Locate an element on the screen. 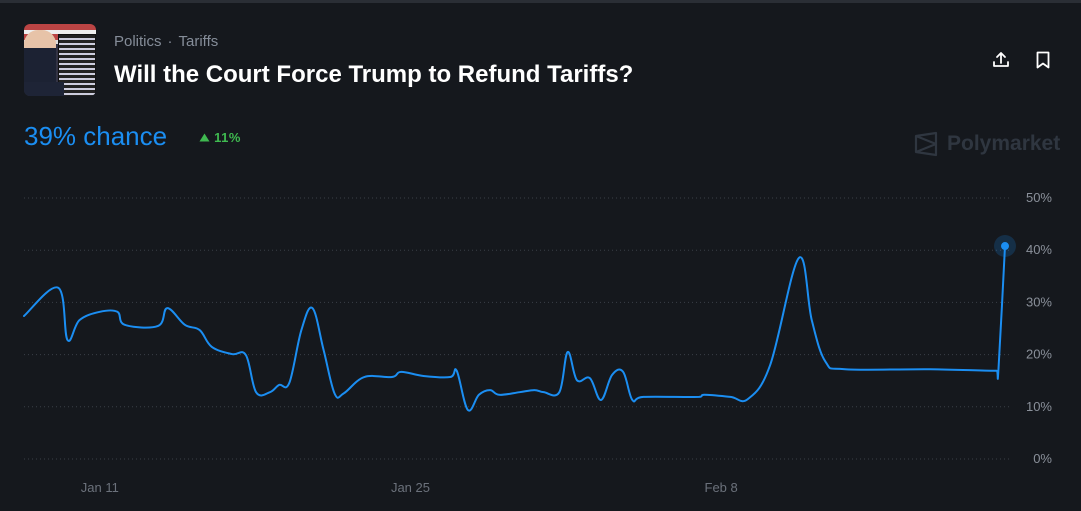 The image size is (1081, 511). polymarket-logo: Polymarket is located at coordinates (986, 144).